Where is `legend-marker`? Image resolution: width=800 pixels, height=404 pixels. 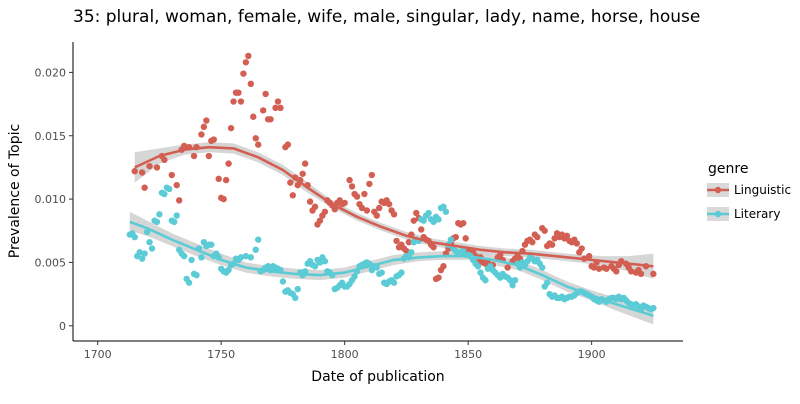
legend-marker is located at coordinates (718, 190).